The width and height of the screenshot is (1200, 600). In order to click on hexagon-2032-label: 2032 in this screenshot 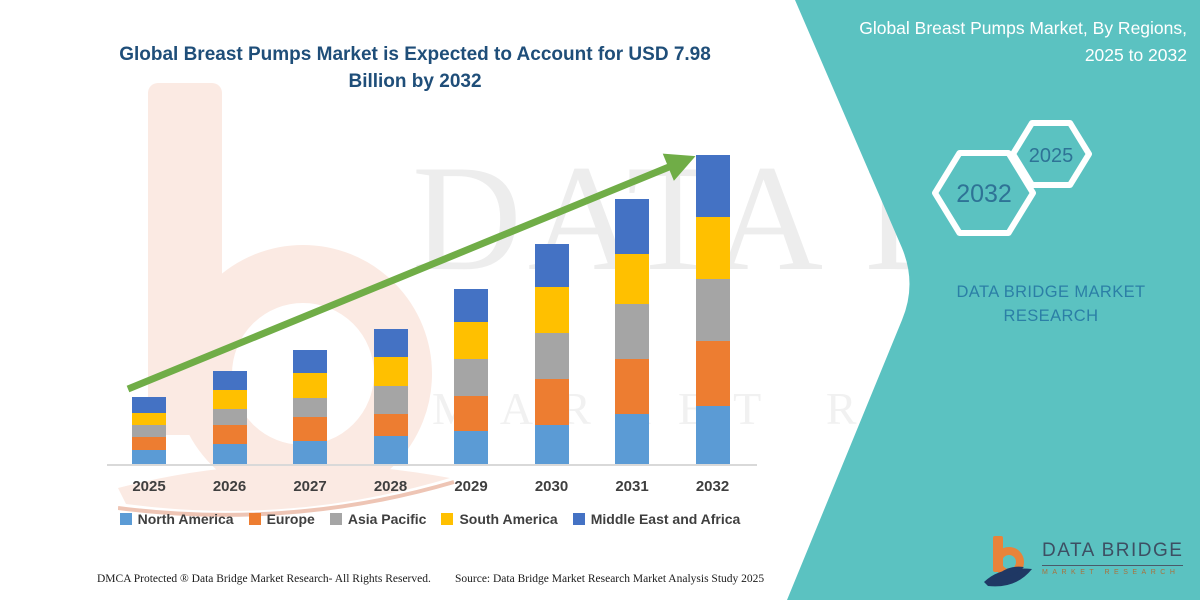, I will do `click(984, 194)`.